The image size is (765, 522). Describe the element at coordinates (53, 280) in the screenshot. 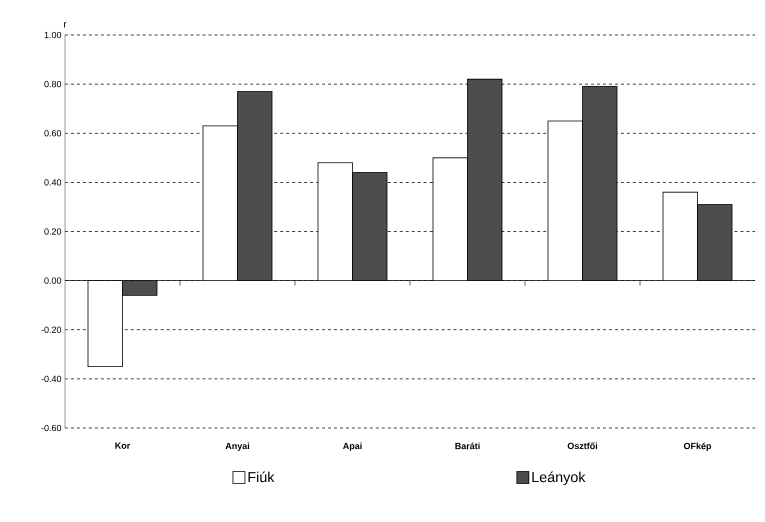

I see `y-tick-label: 0.00` at that location.